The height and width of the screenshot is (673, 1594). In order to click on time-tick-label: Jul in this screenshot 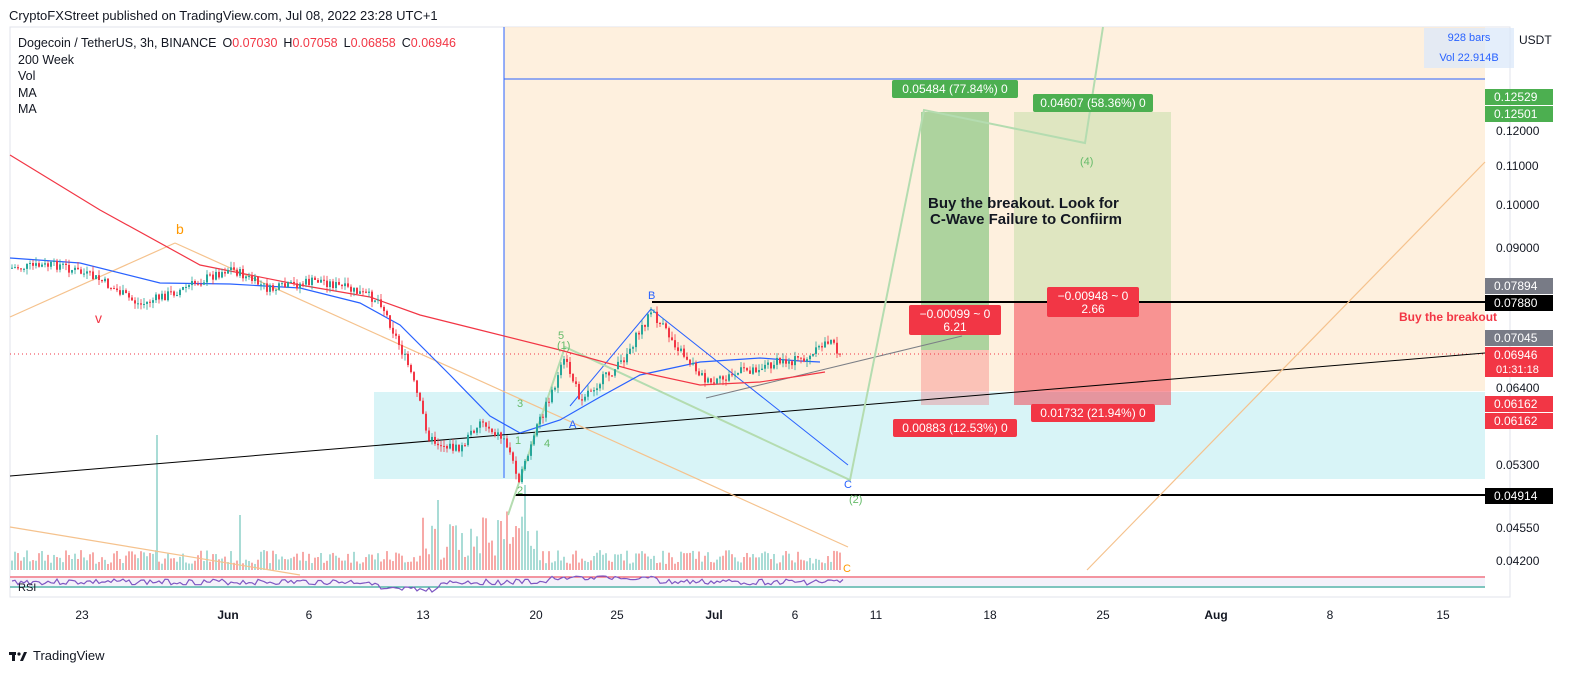, I will do `click(713, 615)`.